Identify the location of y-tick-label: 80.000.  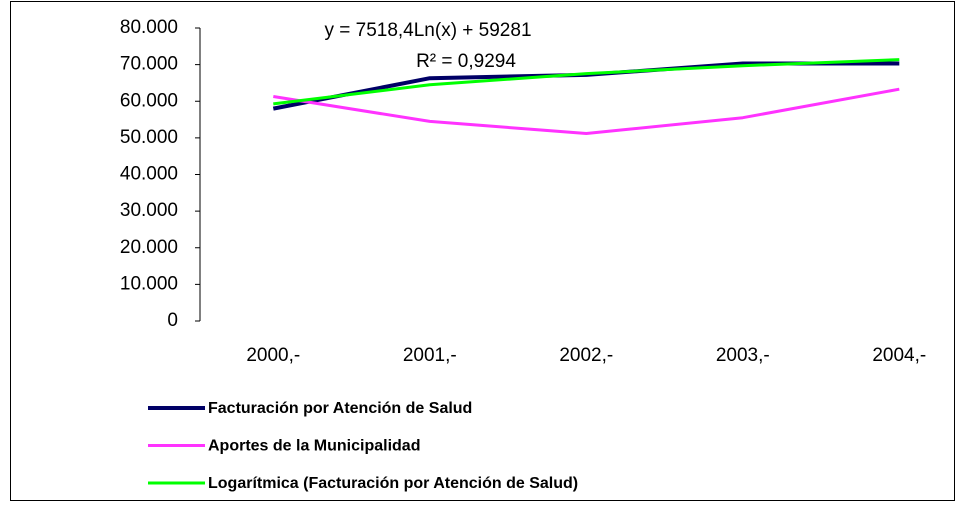
(149, 27).